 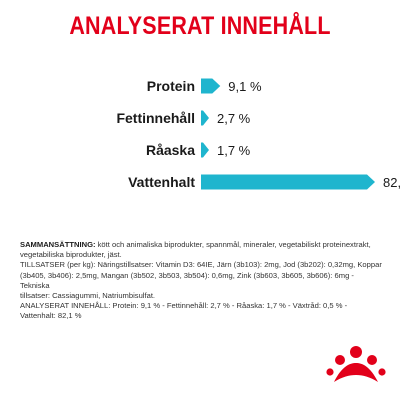 I want to click on composition-text-line: vegetabiliska biprodukter, jäst., so click(x=71, y=255).